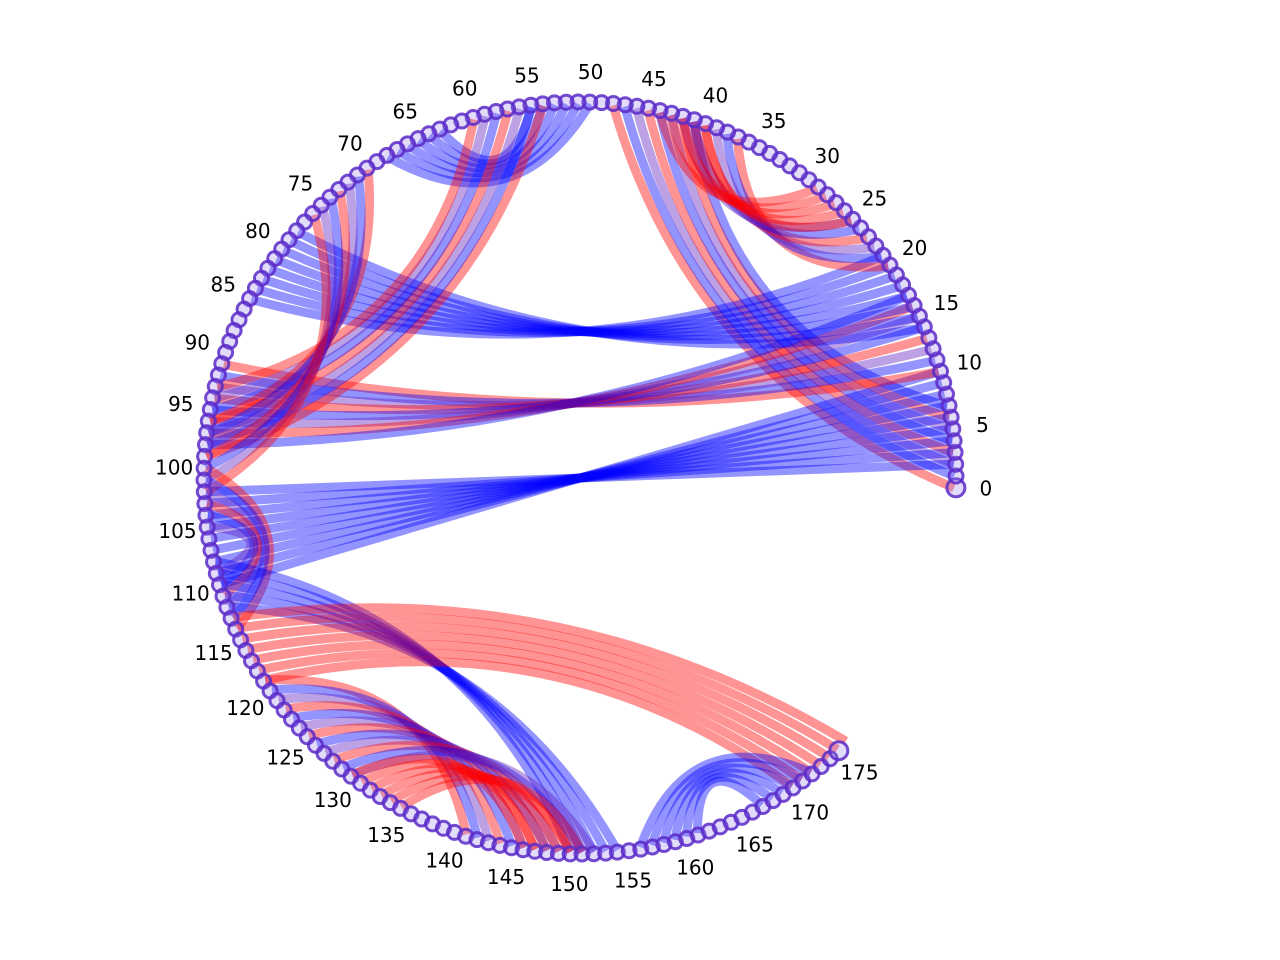  I want to click on tick-label-160: 160, so click(695, 867).